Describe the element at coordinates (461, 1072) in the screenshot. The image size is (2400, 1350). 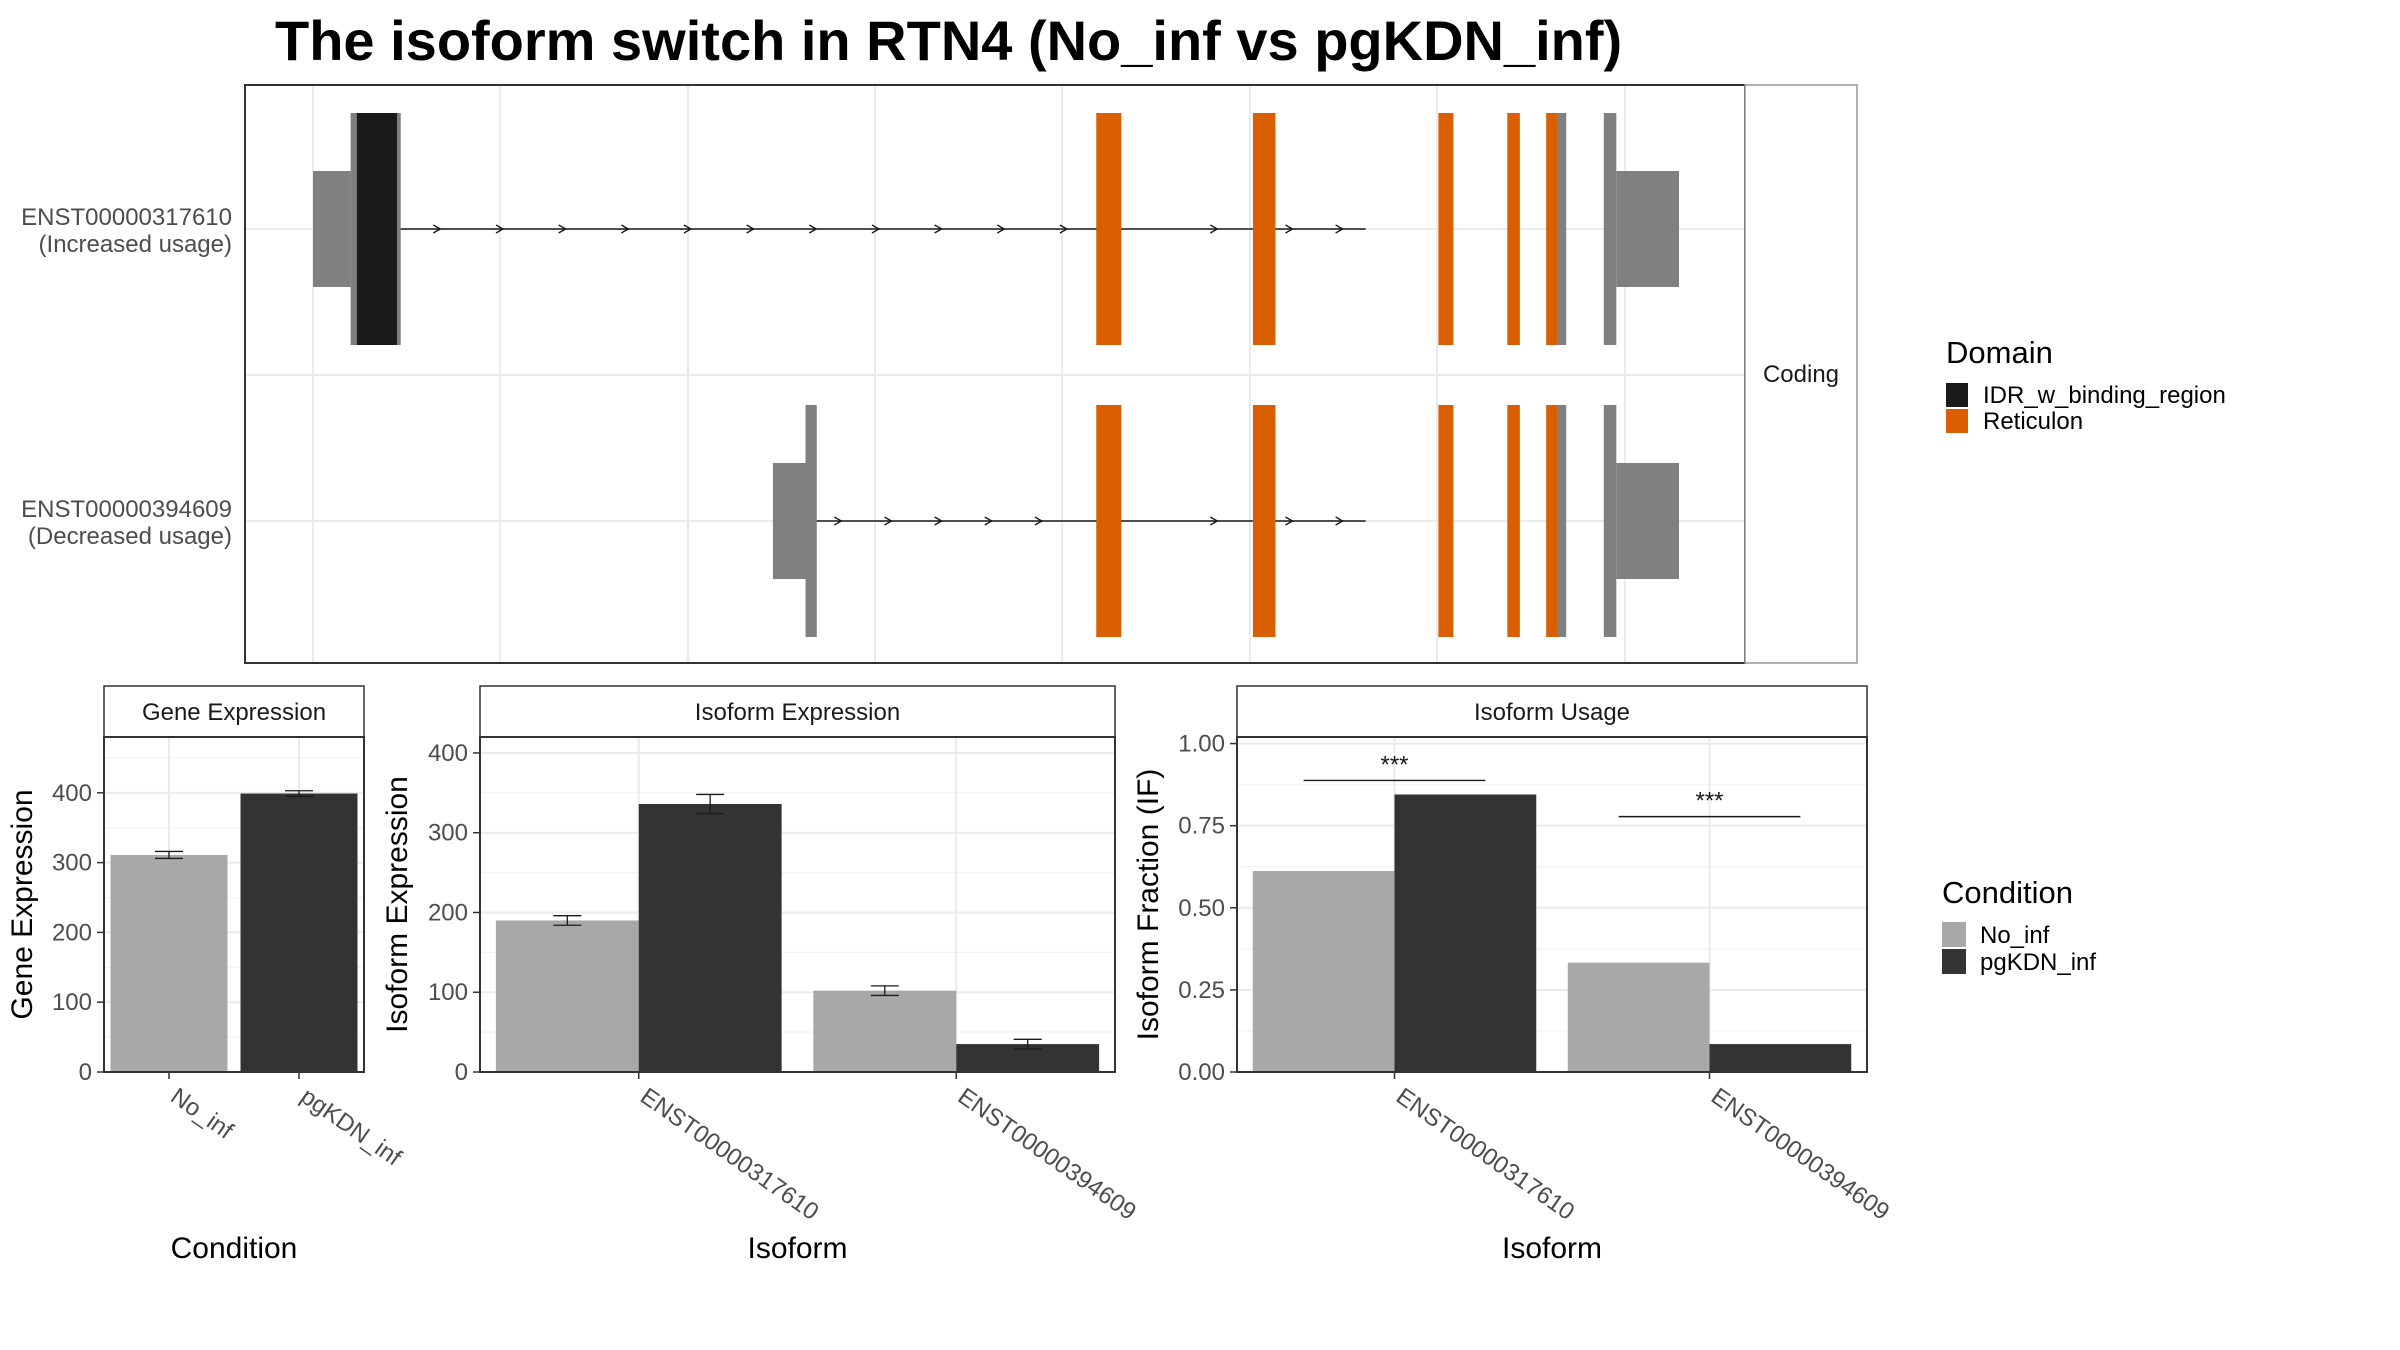
I see `y-tick-label: 0` at that location.